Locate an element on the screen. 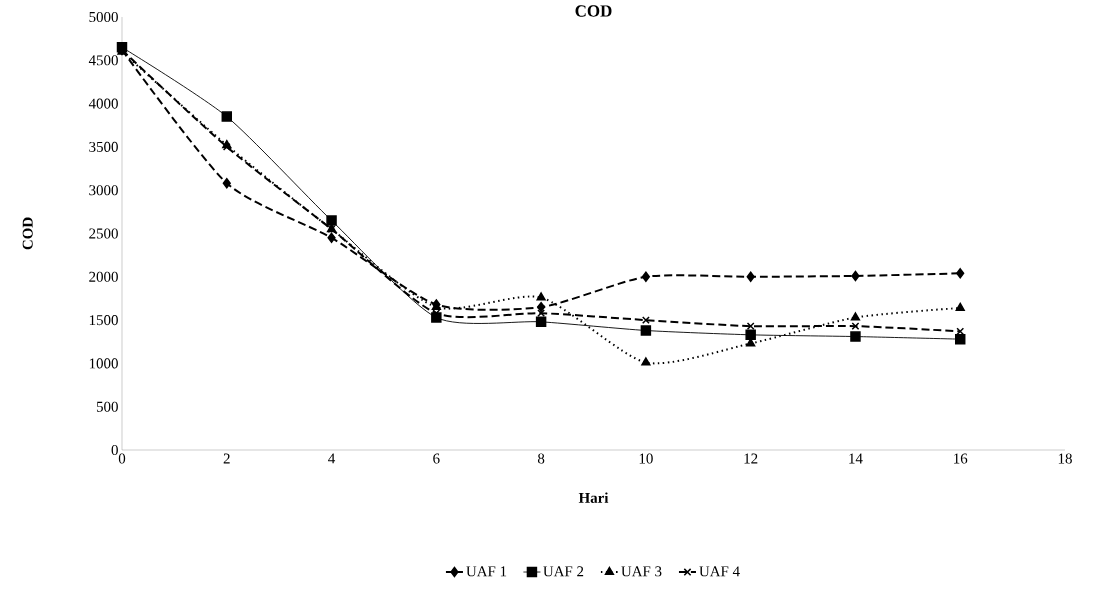 The image size is (1097, 602). y-tick-label: 3500 is located at coordinates (103, 146).